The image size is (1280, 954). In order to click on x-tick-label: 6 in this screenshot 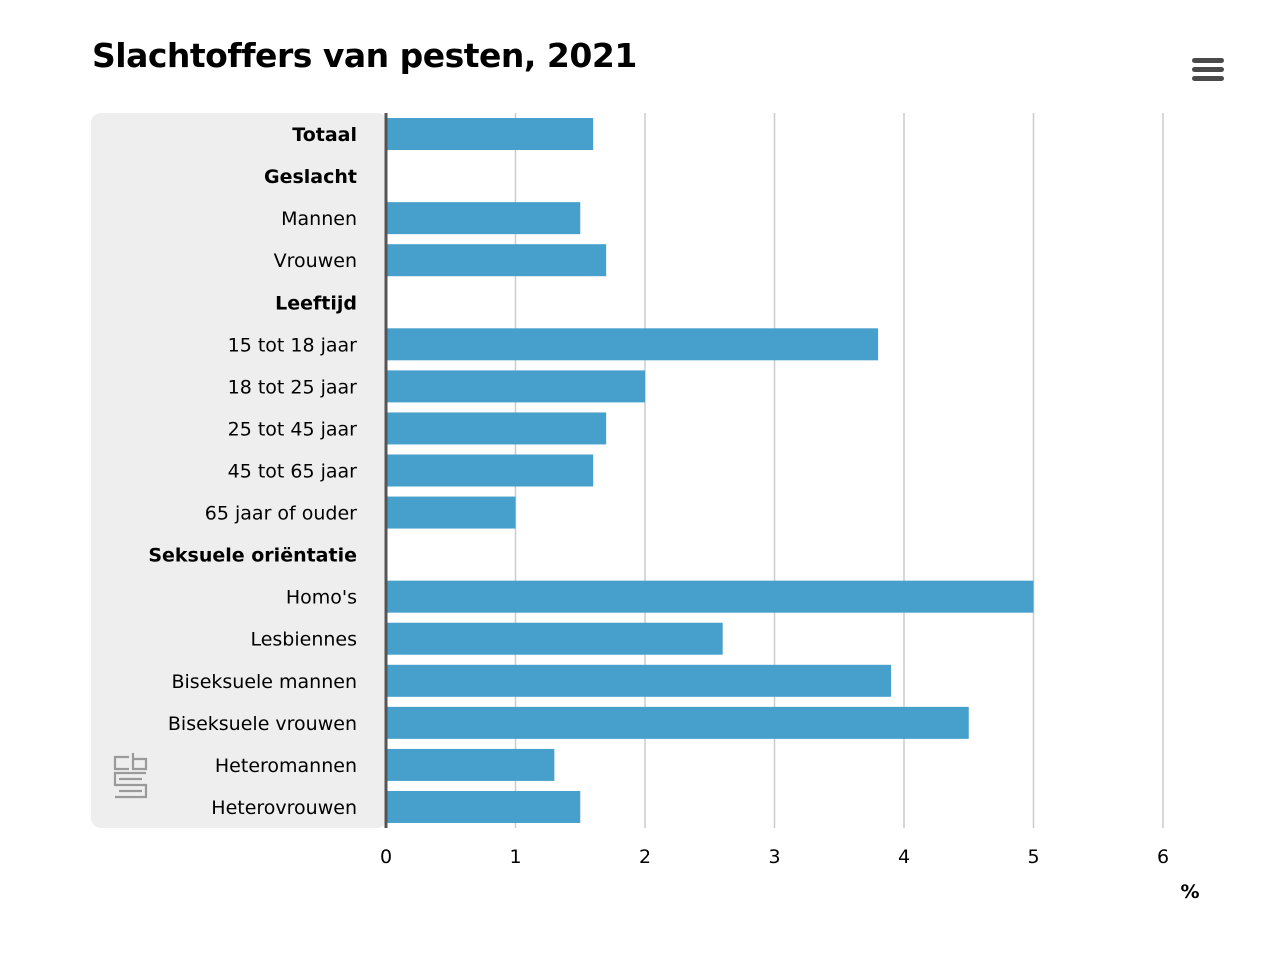, I will do `click(1163, 857)`.